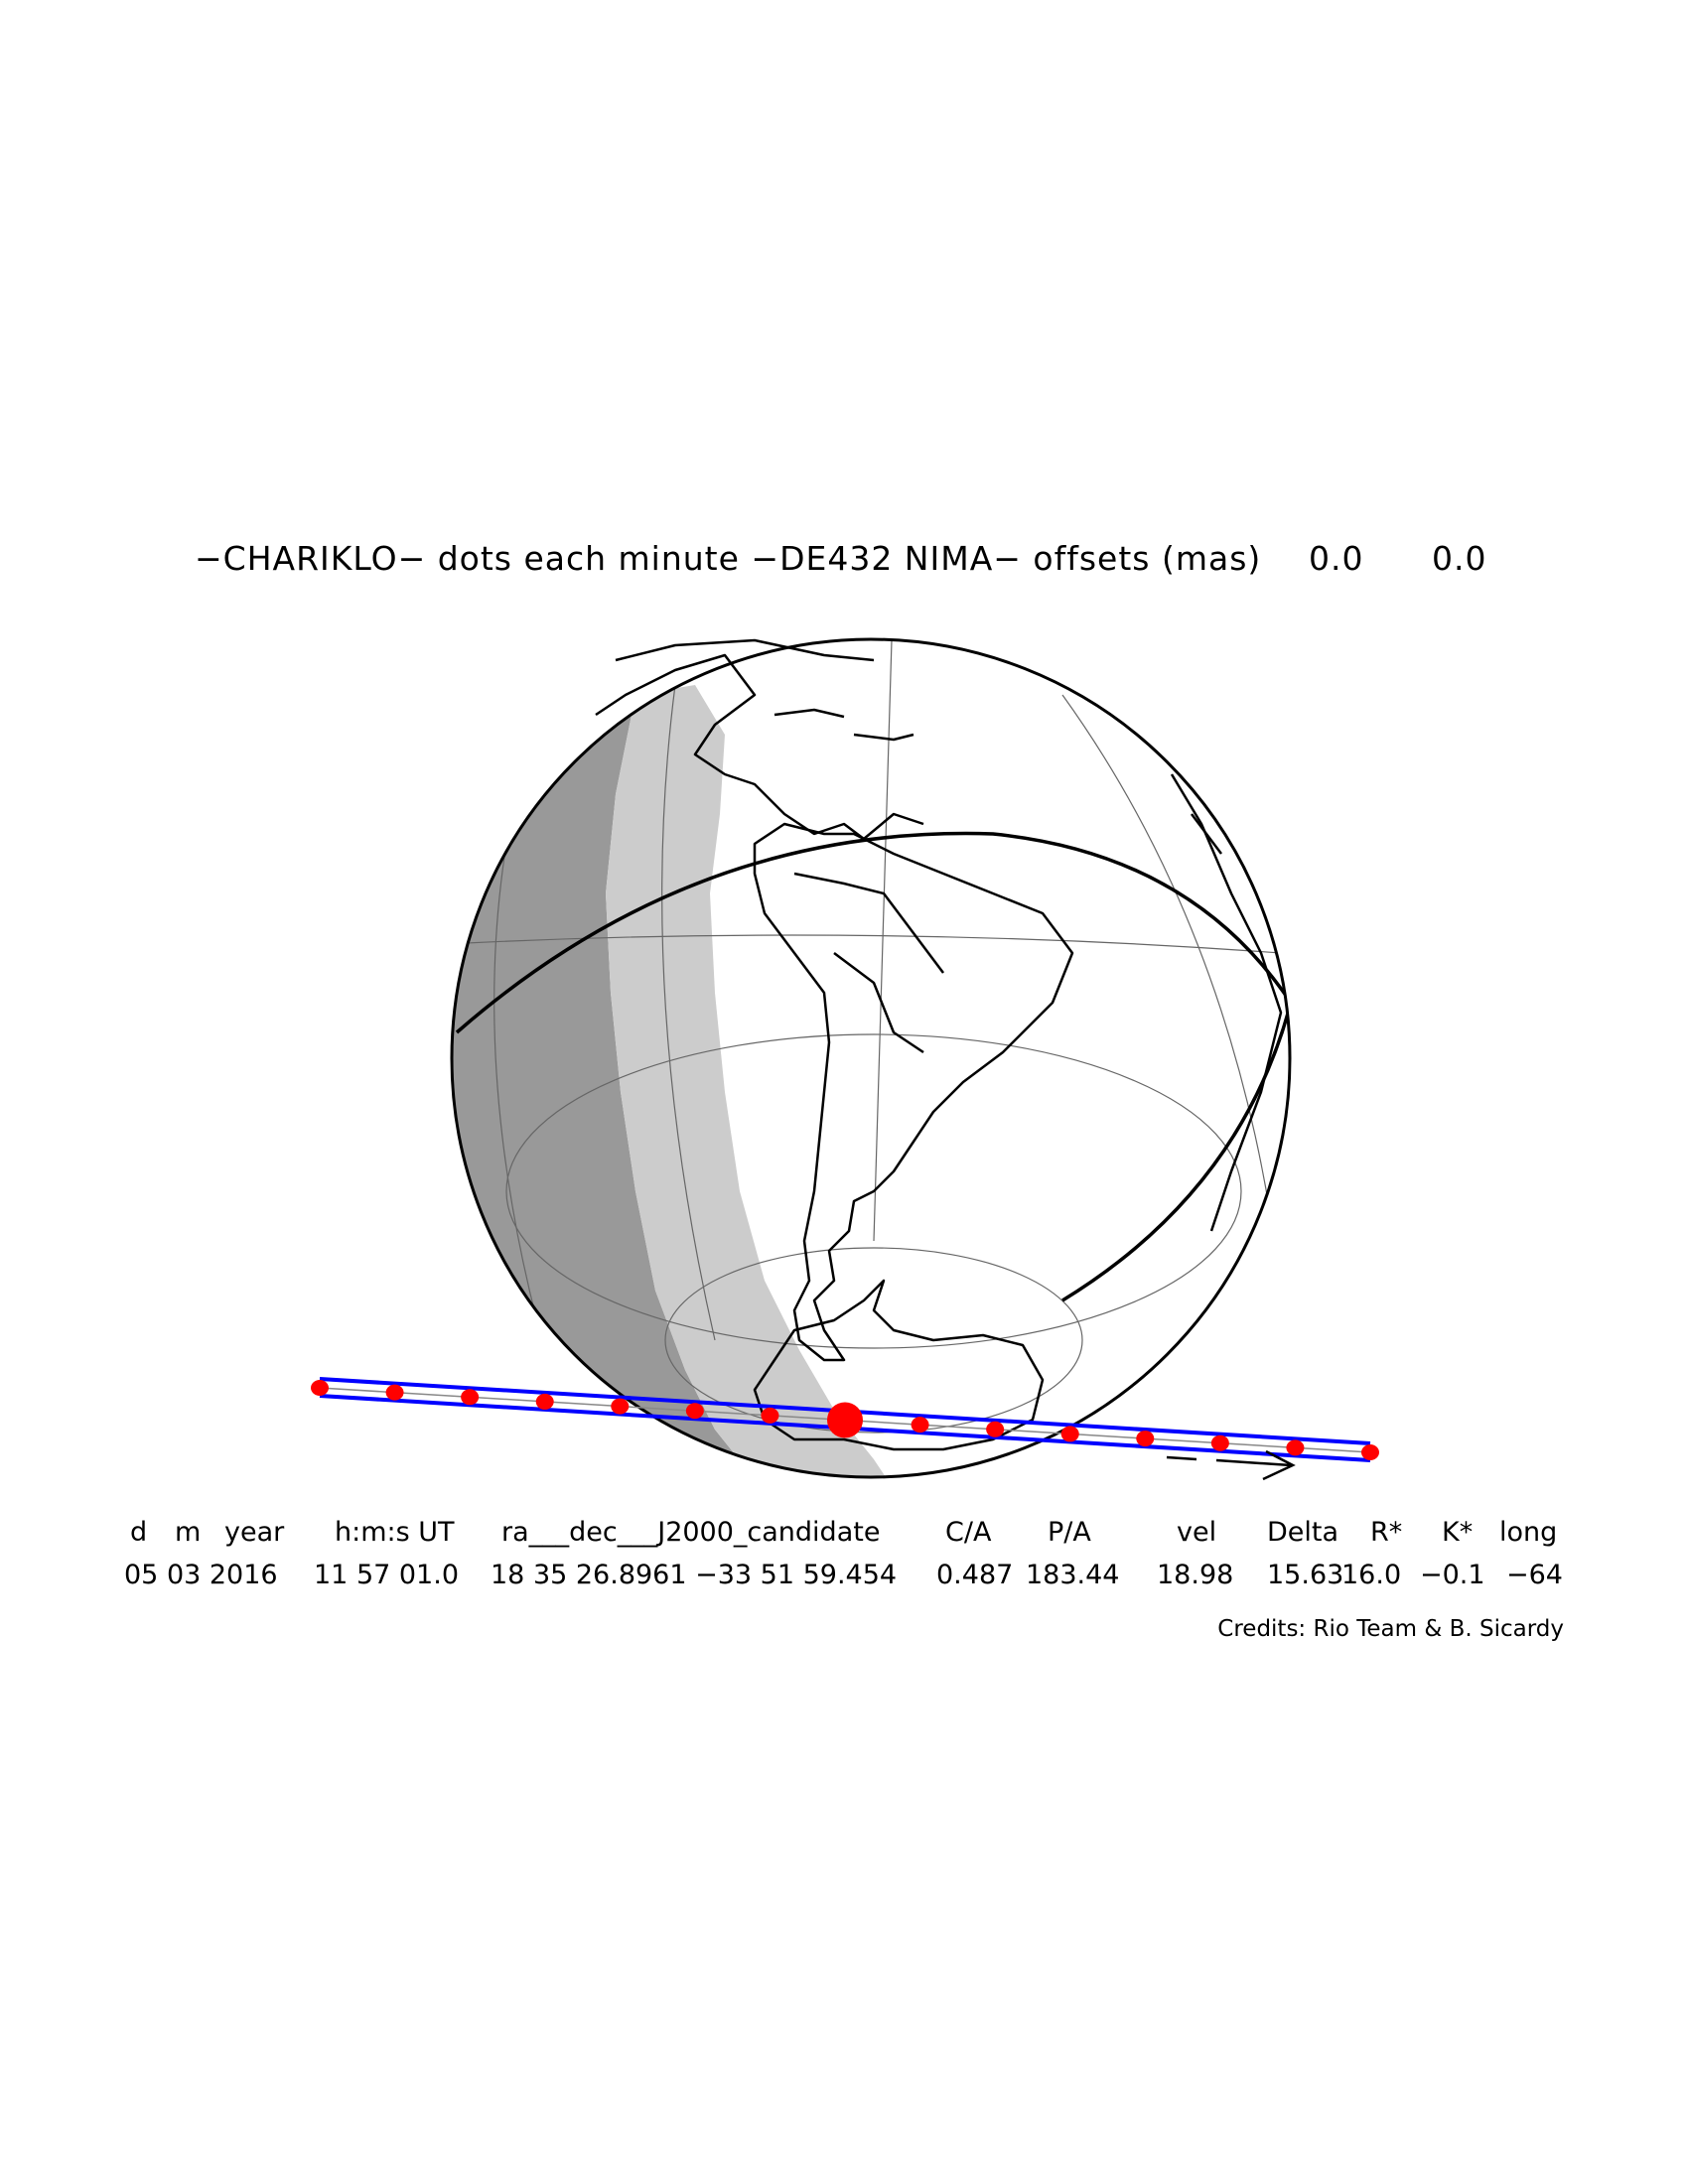 The width and height of the screenshot is (1688, 2184). I want to click on header-kstar: K*, so click(1458, 1532).